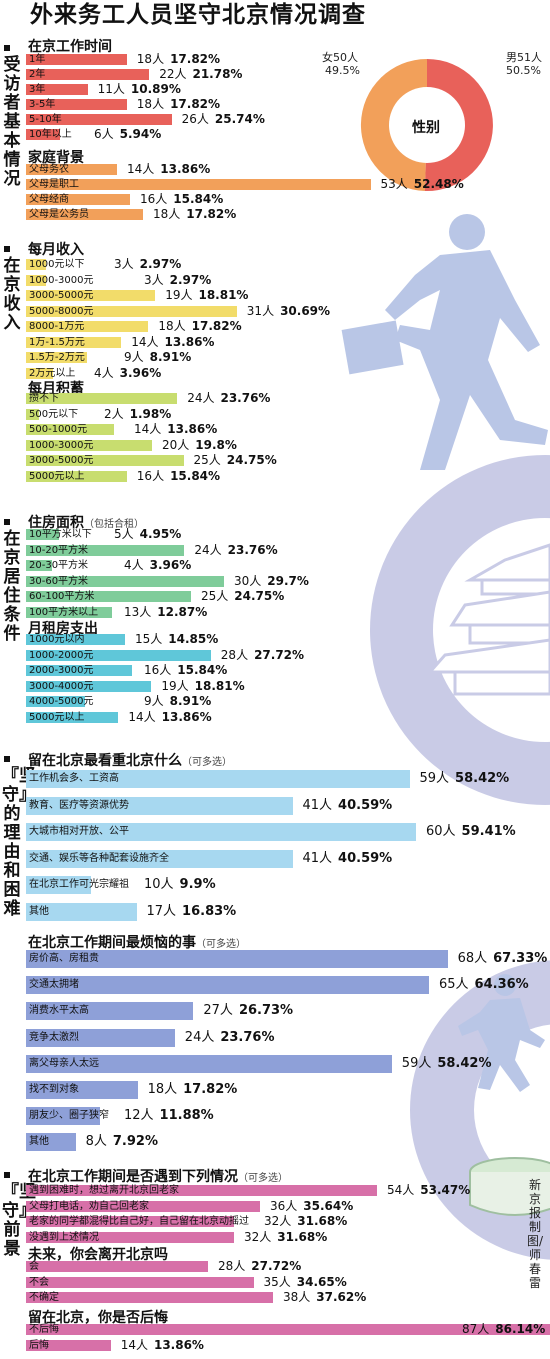 The height and width of the screenshot is (1359, 550). What do you see at coordinates (223, 295) in the screenshot?
I see `bar-percent: 18.81%` at bounding box center [223, 295].